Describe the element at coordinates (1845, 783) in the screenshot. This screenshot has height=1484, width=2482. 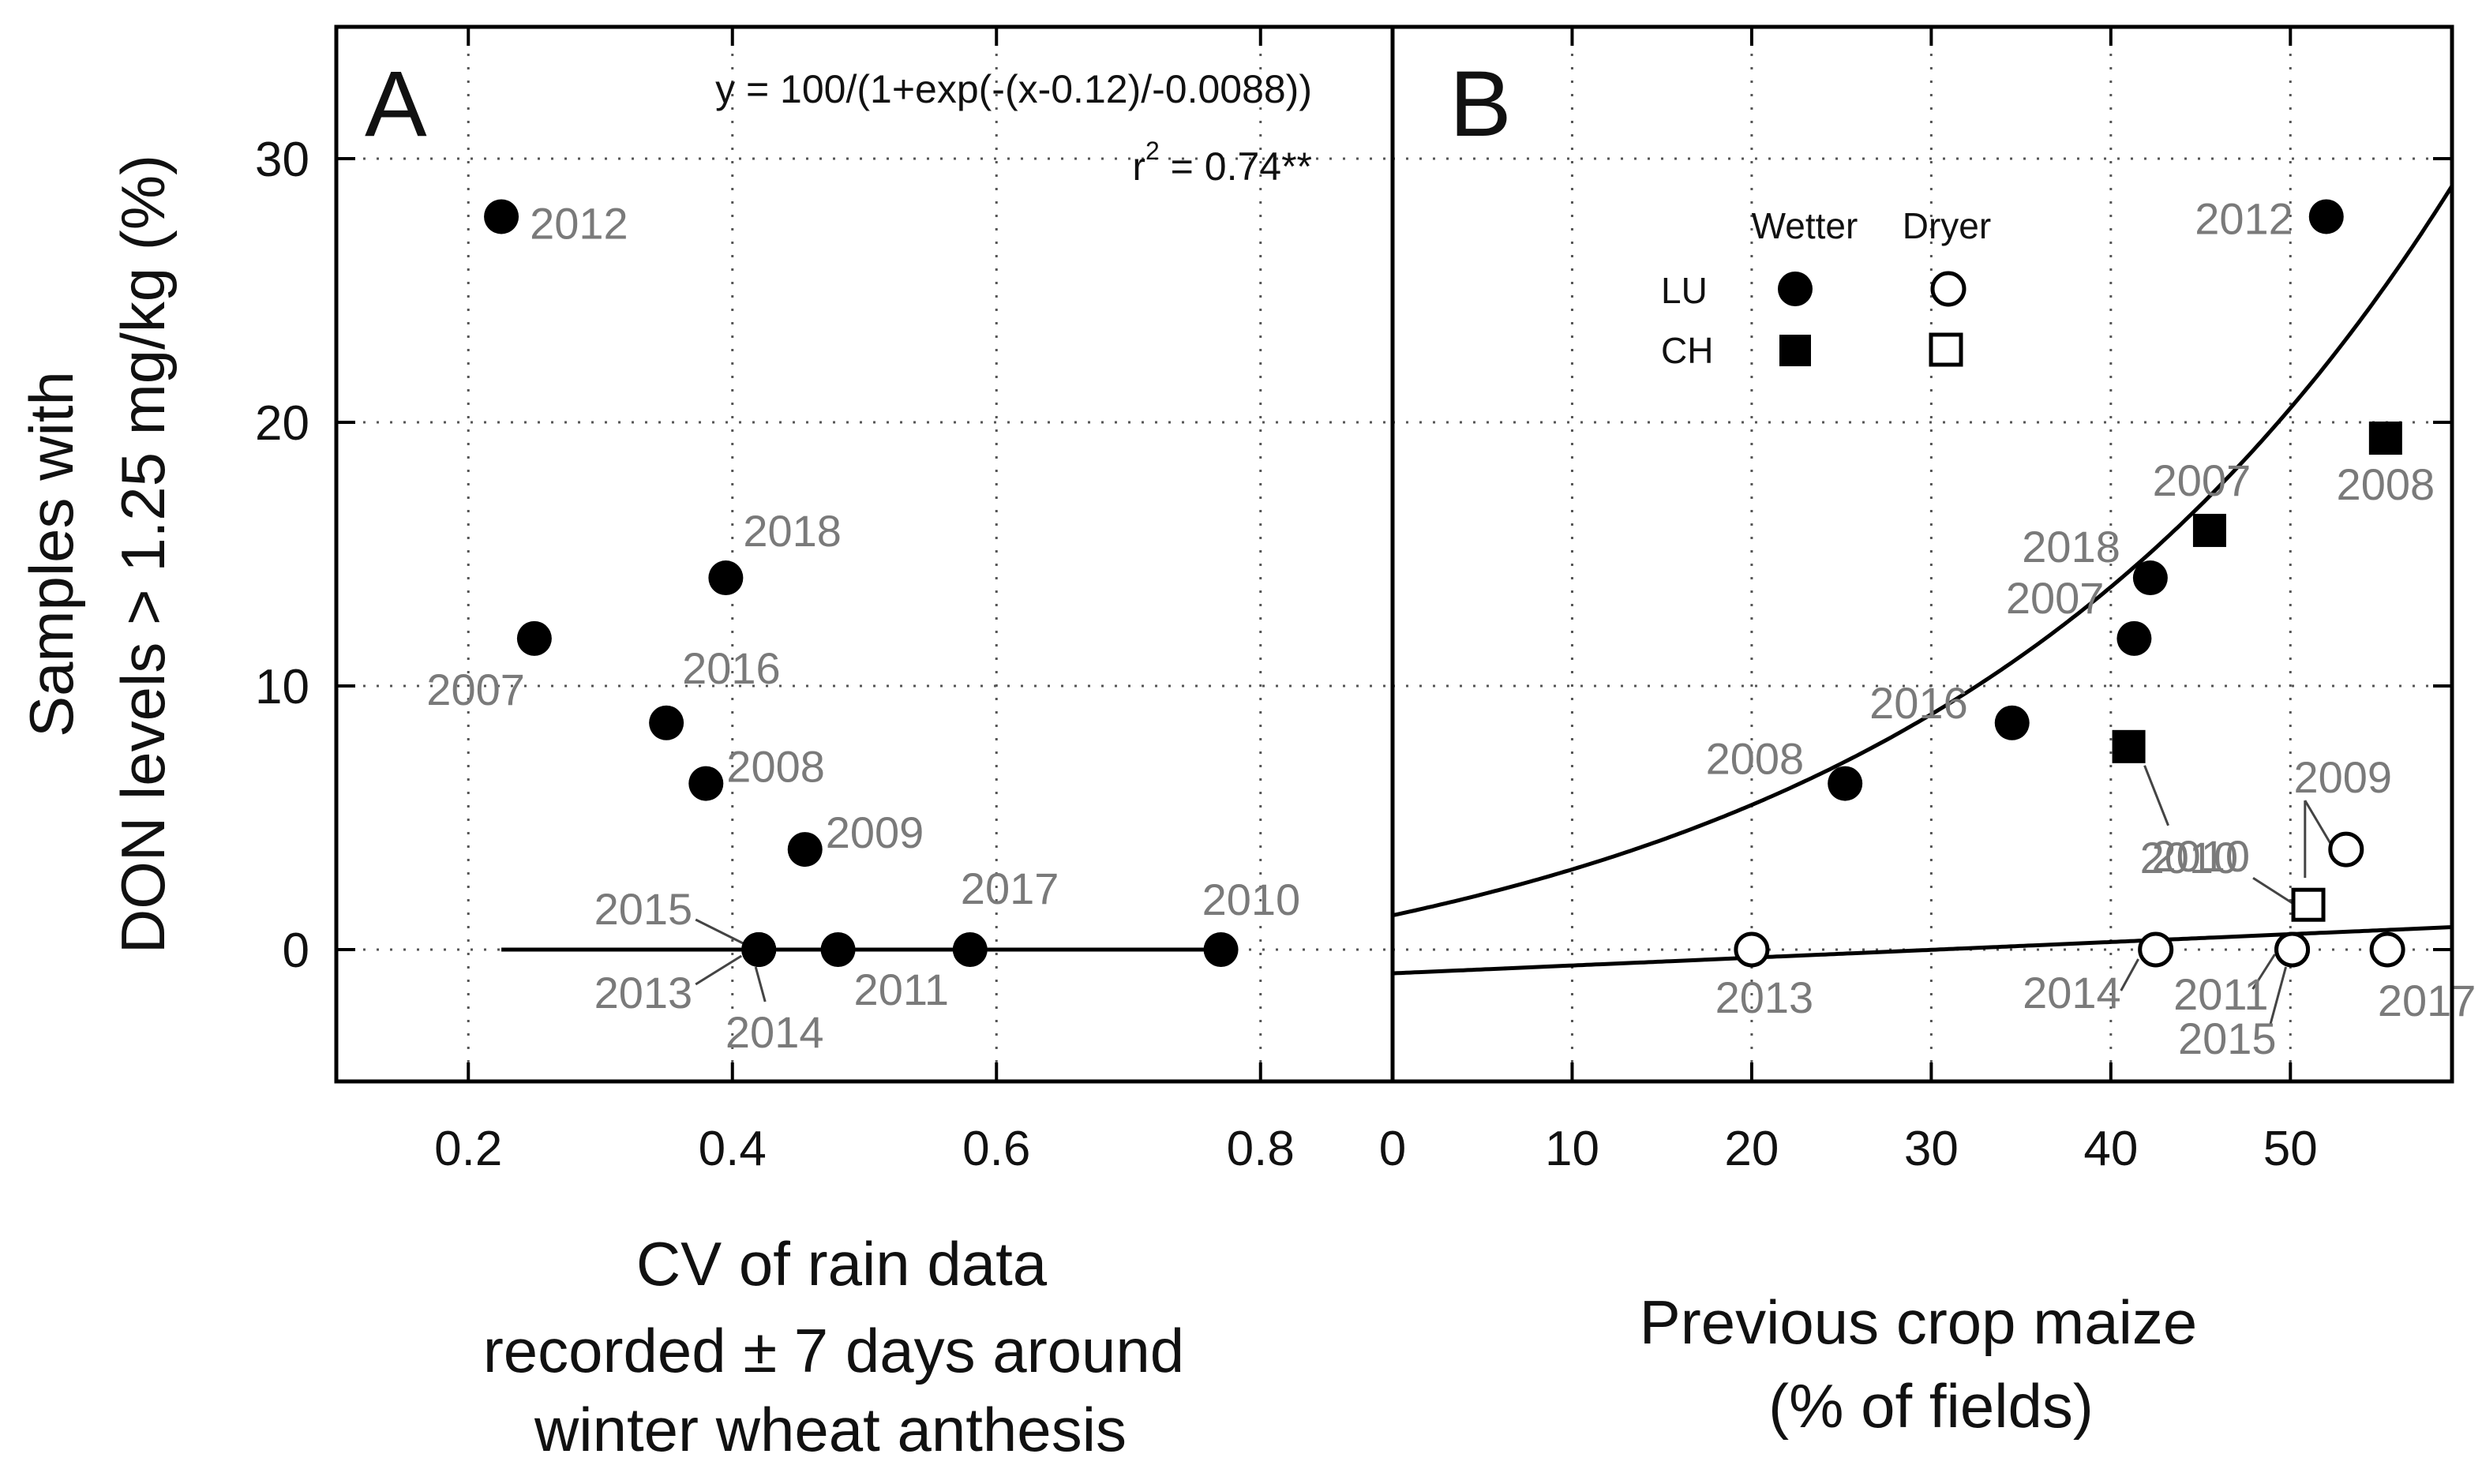
I see `point-lu-wetter-2008` at that location.